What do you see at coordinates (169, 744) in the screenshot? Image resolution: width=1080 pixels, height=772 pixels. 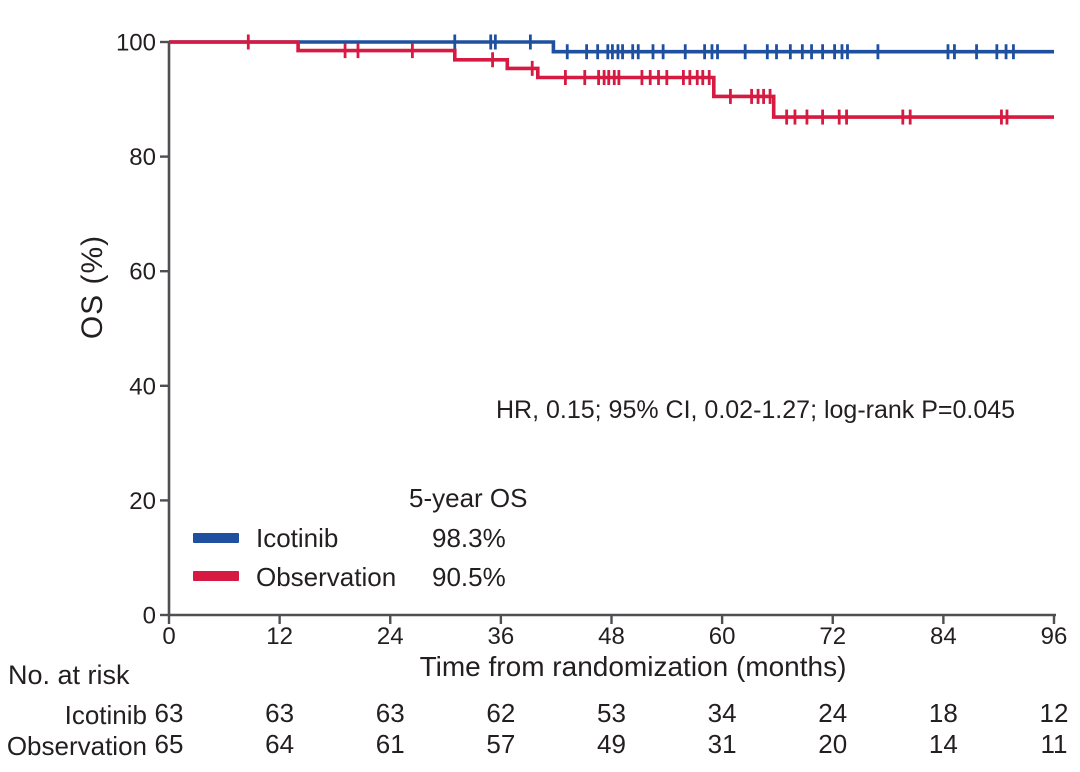 I see `risk-count-observation-0: 65` at bounding box center [169, 744].